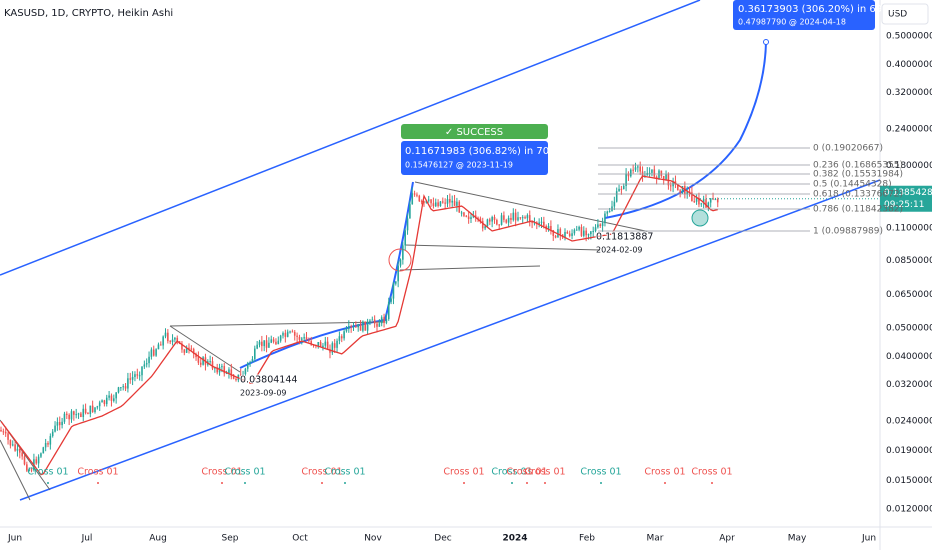  I want to click on time-label: Dec, so click(442, 539).